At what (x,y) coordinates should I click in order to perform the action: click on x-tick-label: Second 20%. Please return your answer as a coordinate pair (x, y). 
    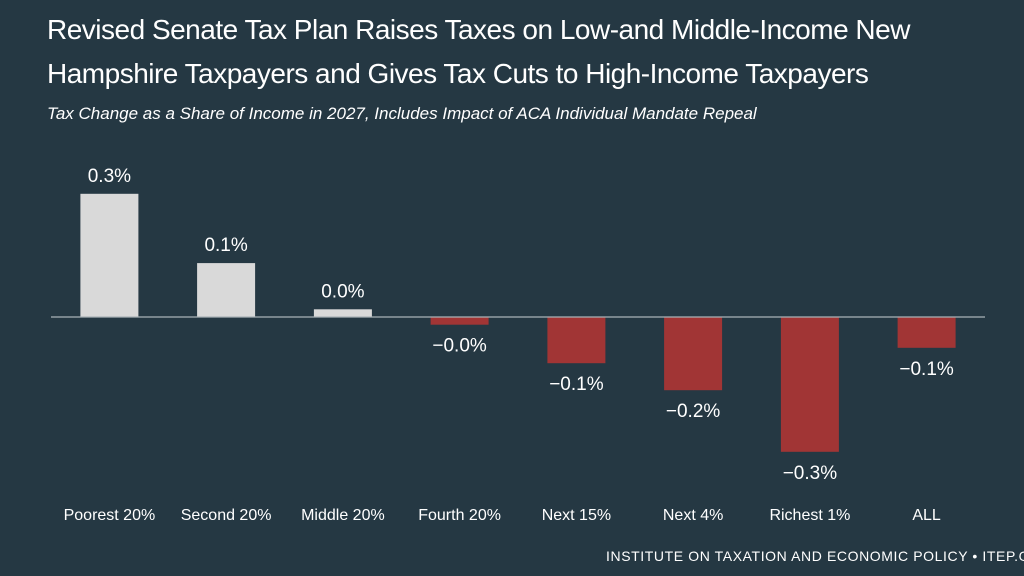
    Looking at the image, I should click on (226, 515).